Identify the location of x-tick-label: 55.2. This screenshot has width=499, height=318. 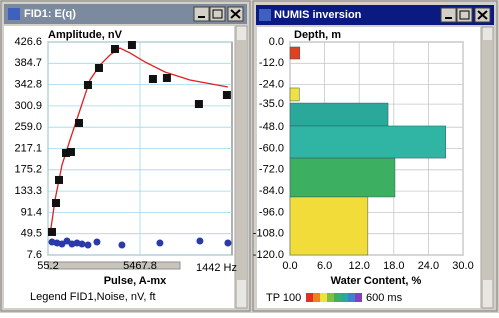
(47, 266).